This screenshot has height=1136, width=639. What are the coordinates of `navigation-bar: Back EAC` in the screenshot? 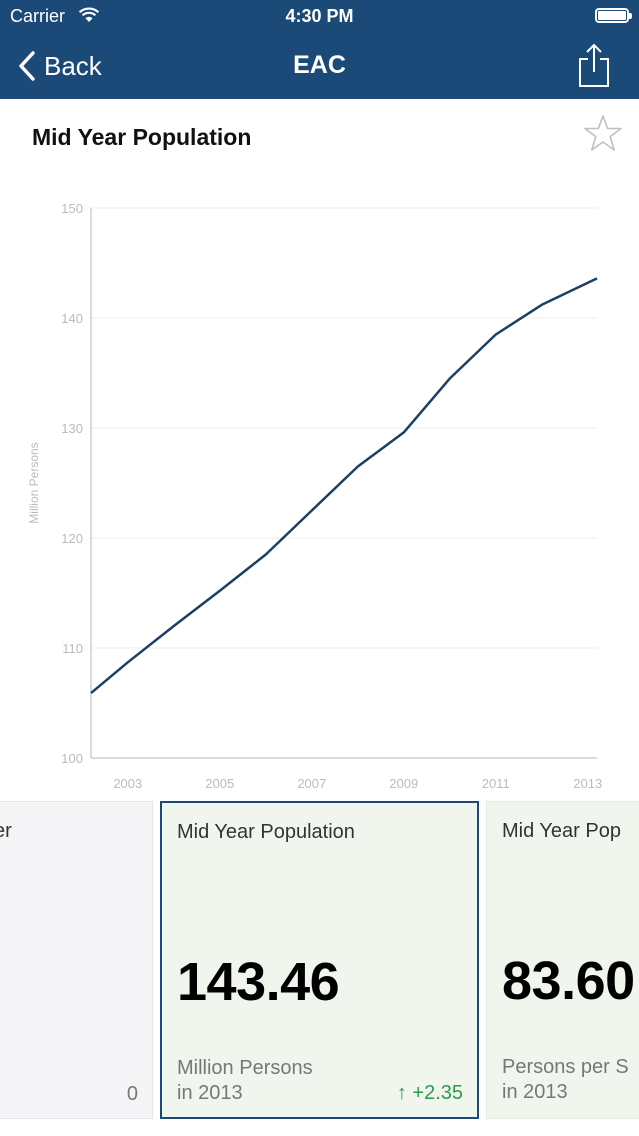 It's located at (319, 66).